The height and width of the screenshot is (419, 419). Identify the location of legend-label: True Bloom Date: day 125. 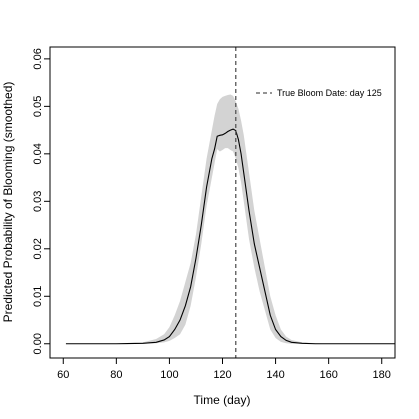
(329, 93).